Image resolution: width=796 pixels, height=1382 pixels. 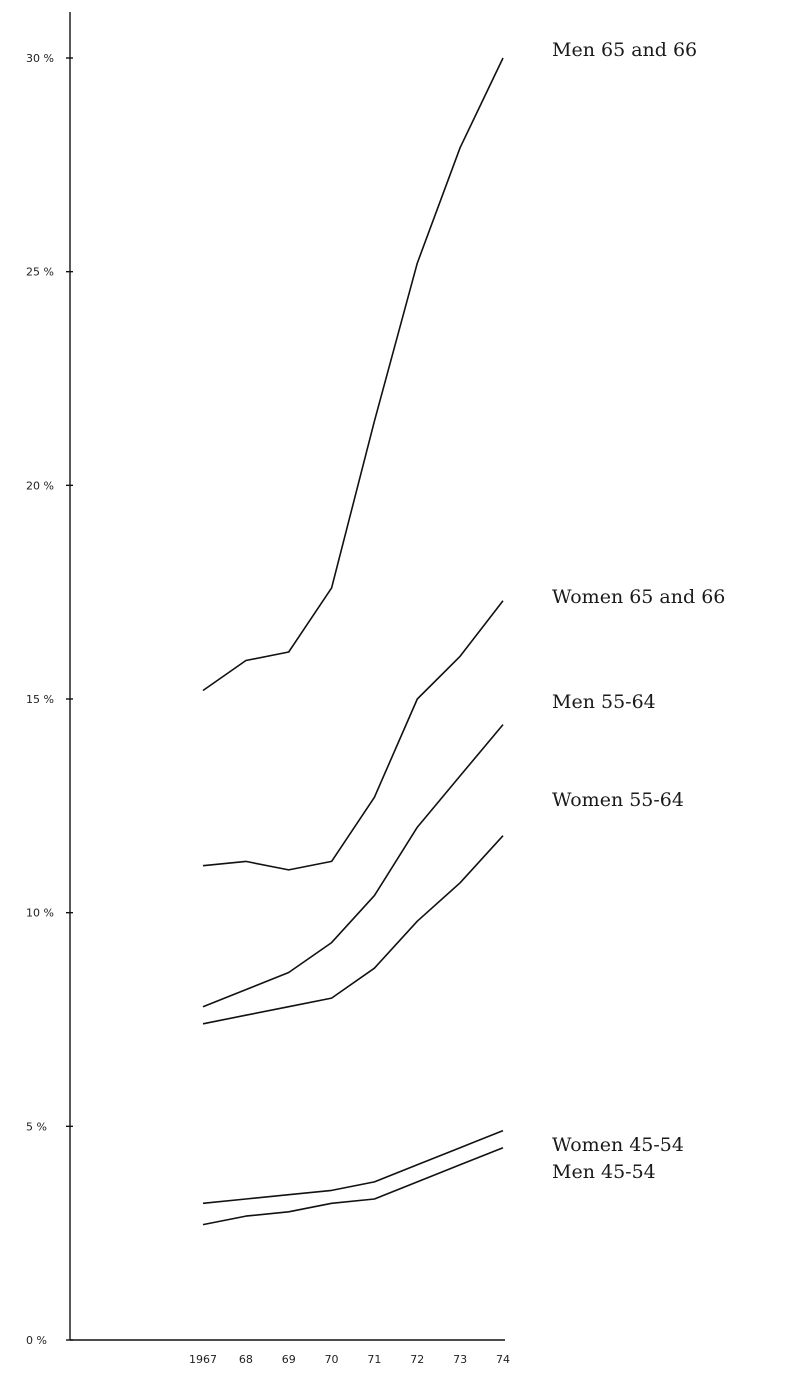 I want to click on series-label: Men 45-54, so click(x=604, y=1172).